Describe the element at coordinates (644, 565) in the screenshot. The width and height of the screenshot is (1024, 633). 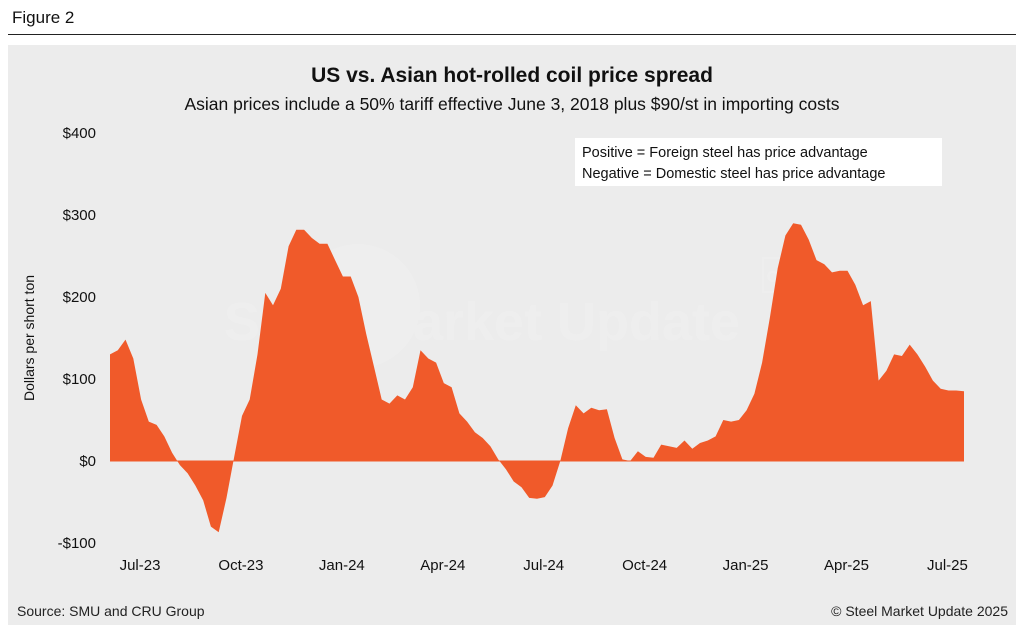
I see `x-tick-label: Oct-24` at that location.